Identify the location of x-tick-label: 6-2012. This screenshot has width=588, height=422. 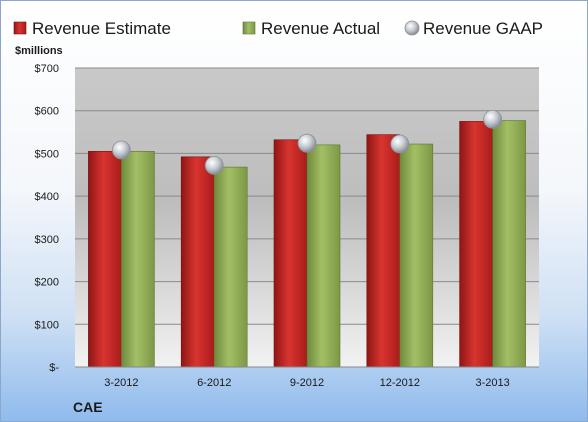
(214, 383).